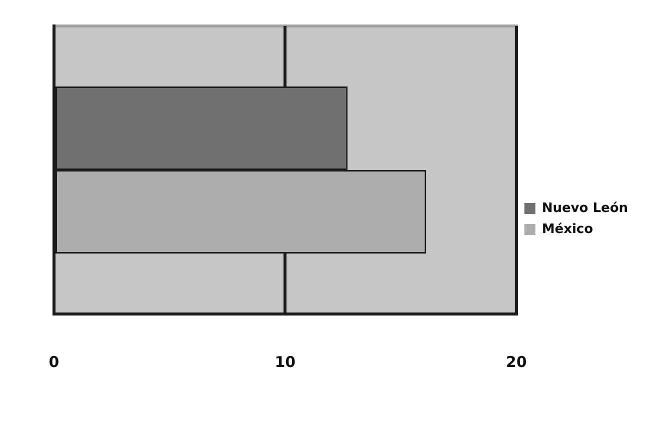 The height and width of the screenshot is (430, 655). I want to click on x-tick-label: 20, so click(516, 361).